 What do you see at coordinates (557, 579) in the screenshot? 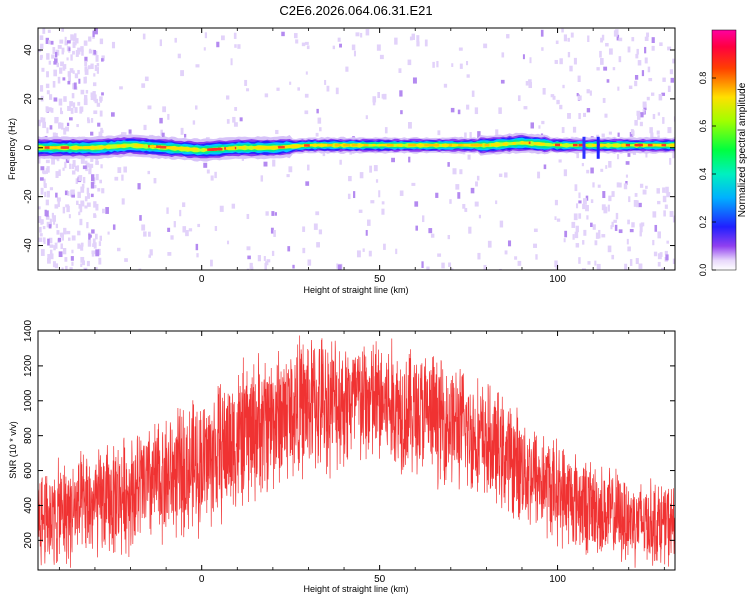
I see `snr-xtick-label: 100` at bounding box center [557, 579].